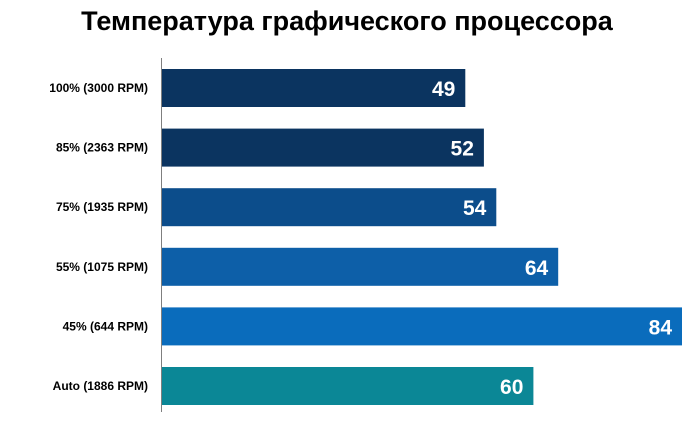 The image size is (694, 424). Describe the element at coordinates (661, 327) in the screenshot. I see `data-label: 84` at that location.